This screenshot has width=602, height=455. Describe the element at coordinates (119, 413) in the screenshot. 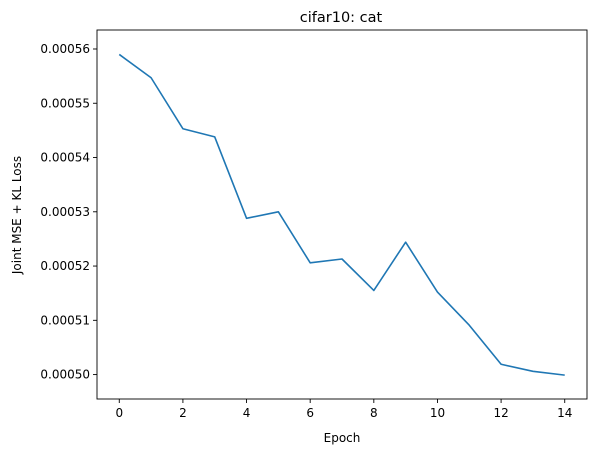

I see `x-tick-label: 0` at that location.